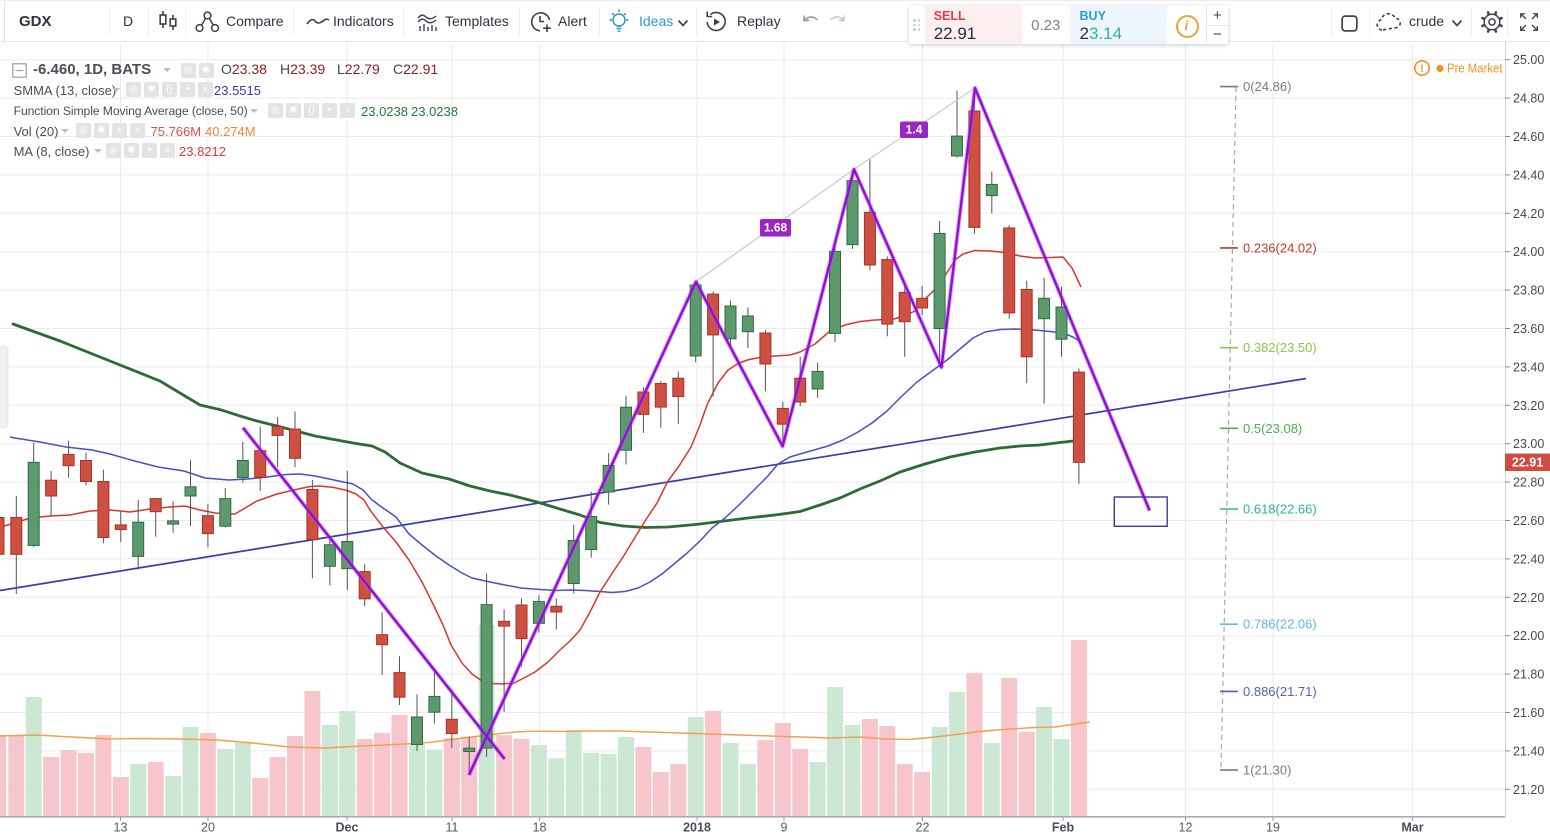 The height and width of the screenshot is (837, 1550). I want to click on svg-text: 11, so click(452, 828).